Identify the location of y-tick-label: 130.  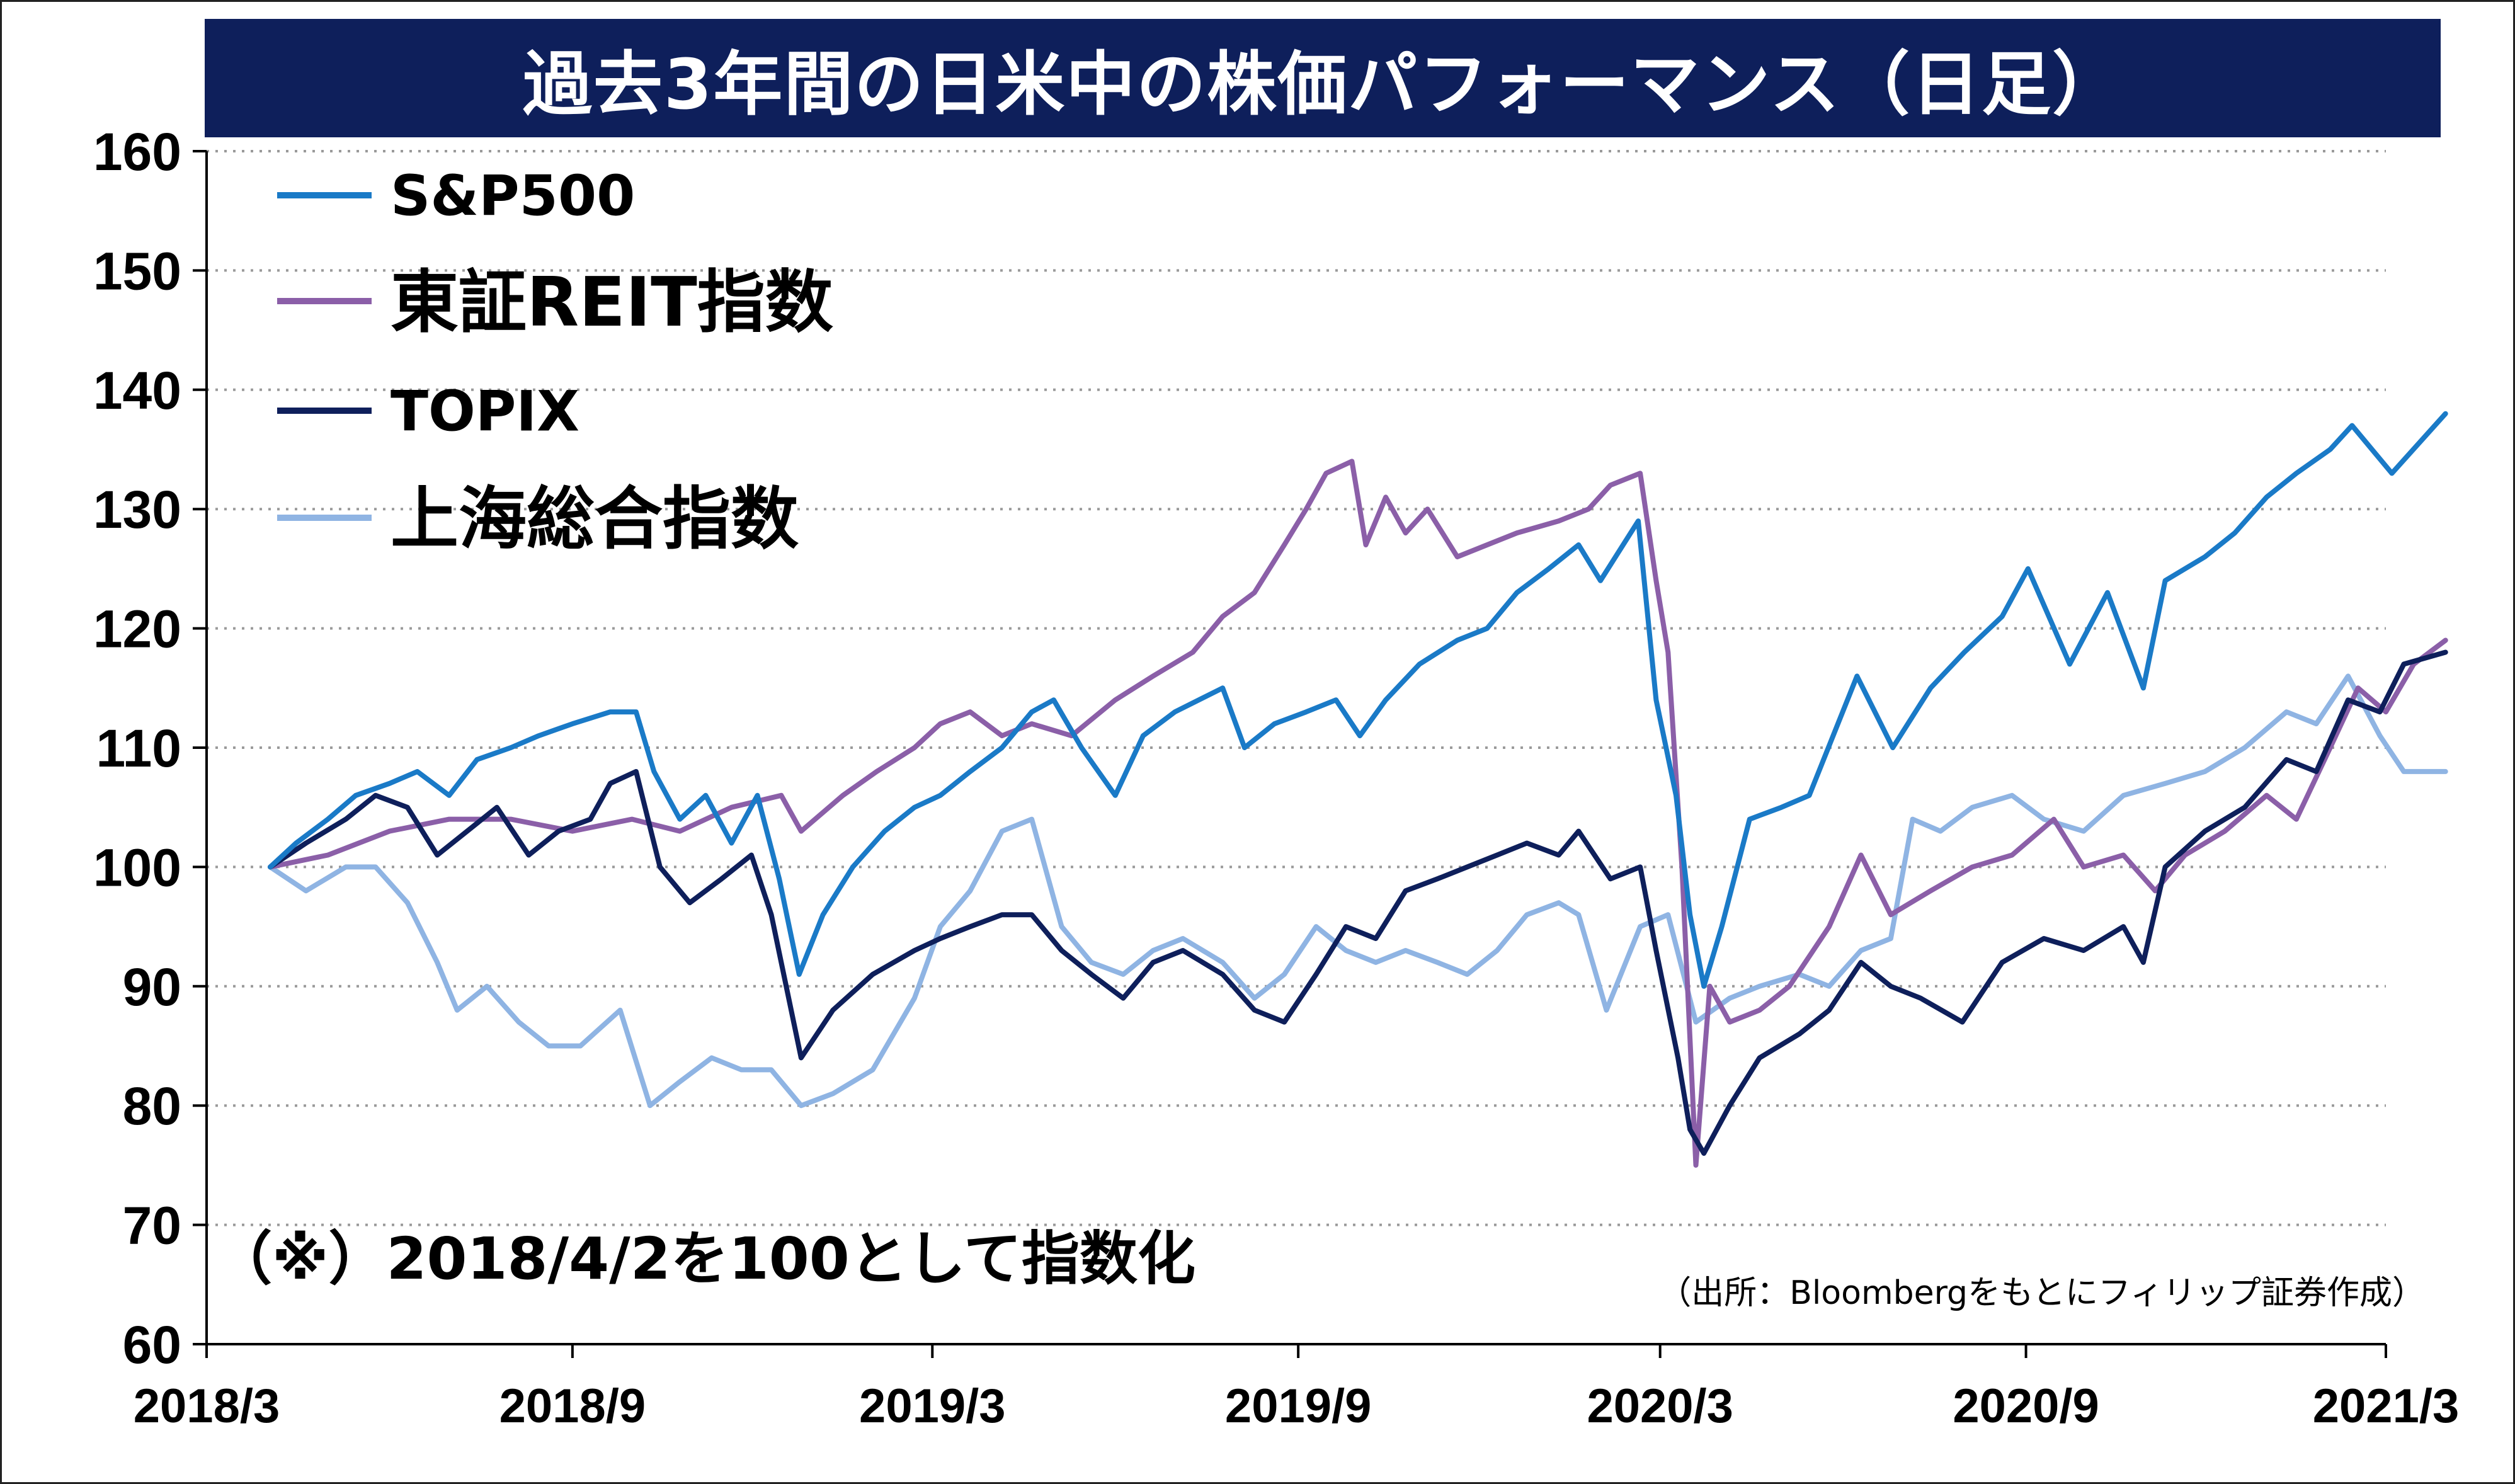
(137, 509).